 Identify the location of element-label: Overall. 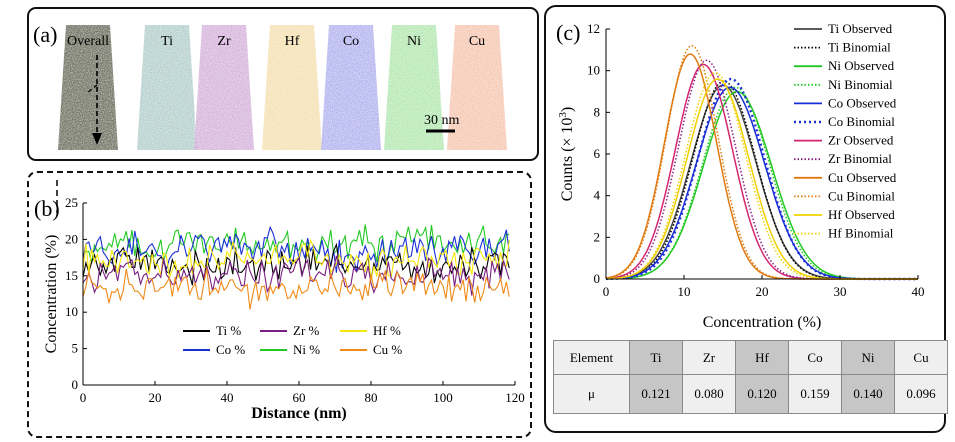
(88, 41).